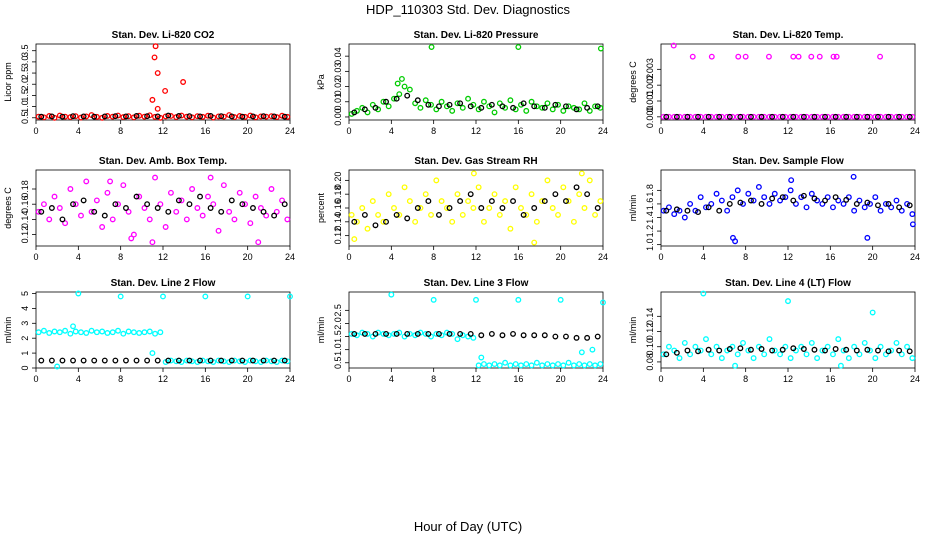  I want to click on y-tick-label: 0.14, so click(650, 317).